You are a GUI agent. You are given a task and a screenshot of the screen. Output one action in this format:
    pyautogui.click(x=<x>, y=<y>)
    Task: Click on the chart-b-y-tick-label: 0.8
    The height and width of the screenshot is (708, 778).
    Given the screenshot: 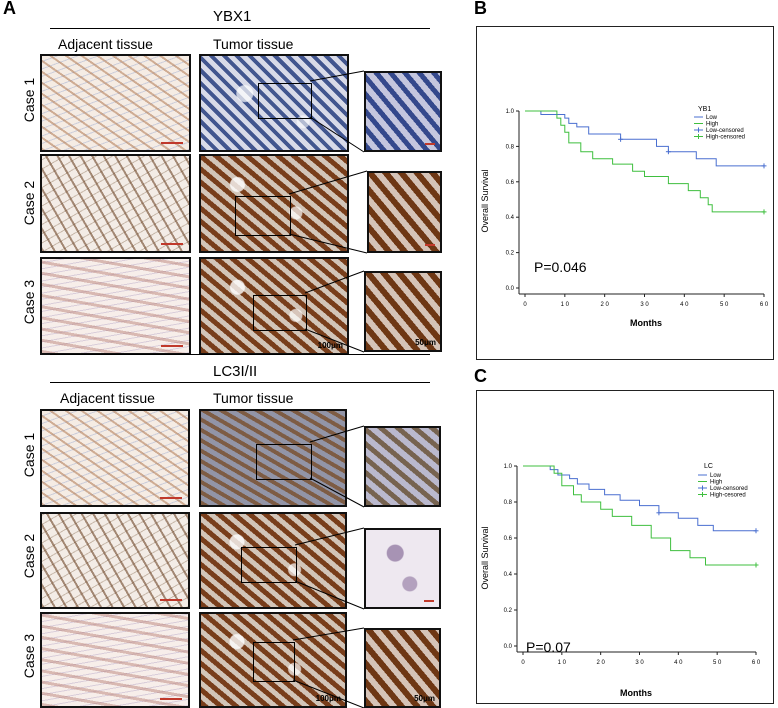 What is the action you would take?
    pyautogui.click(x=510, y=147)
    